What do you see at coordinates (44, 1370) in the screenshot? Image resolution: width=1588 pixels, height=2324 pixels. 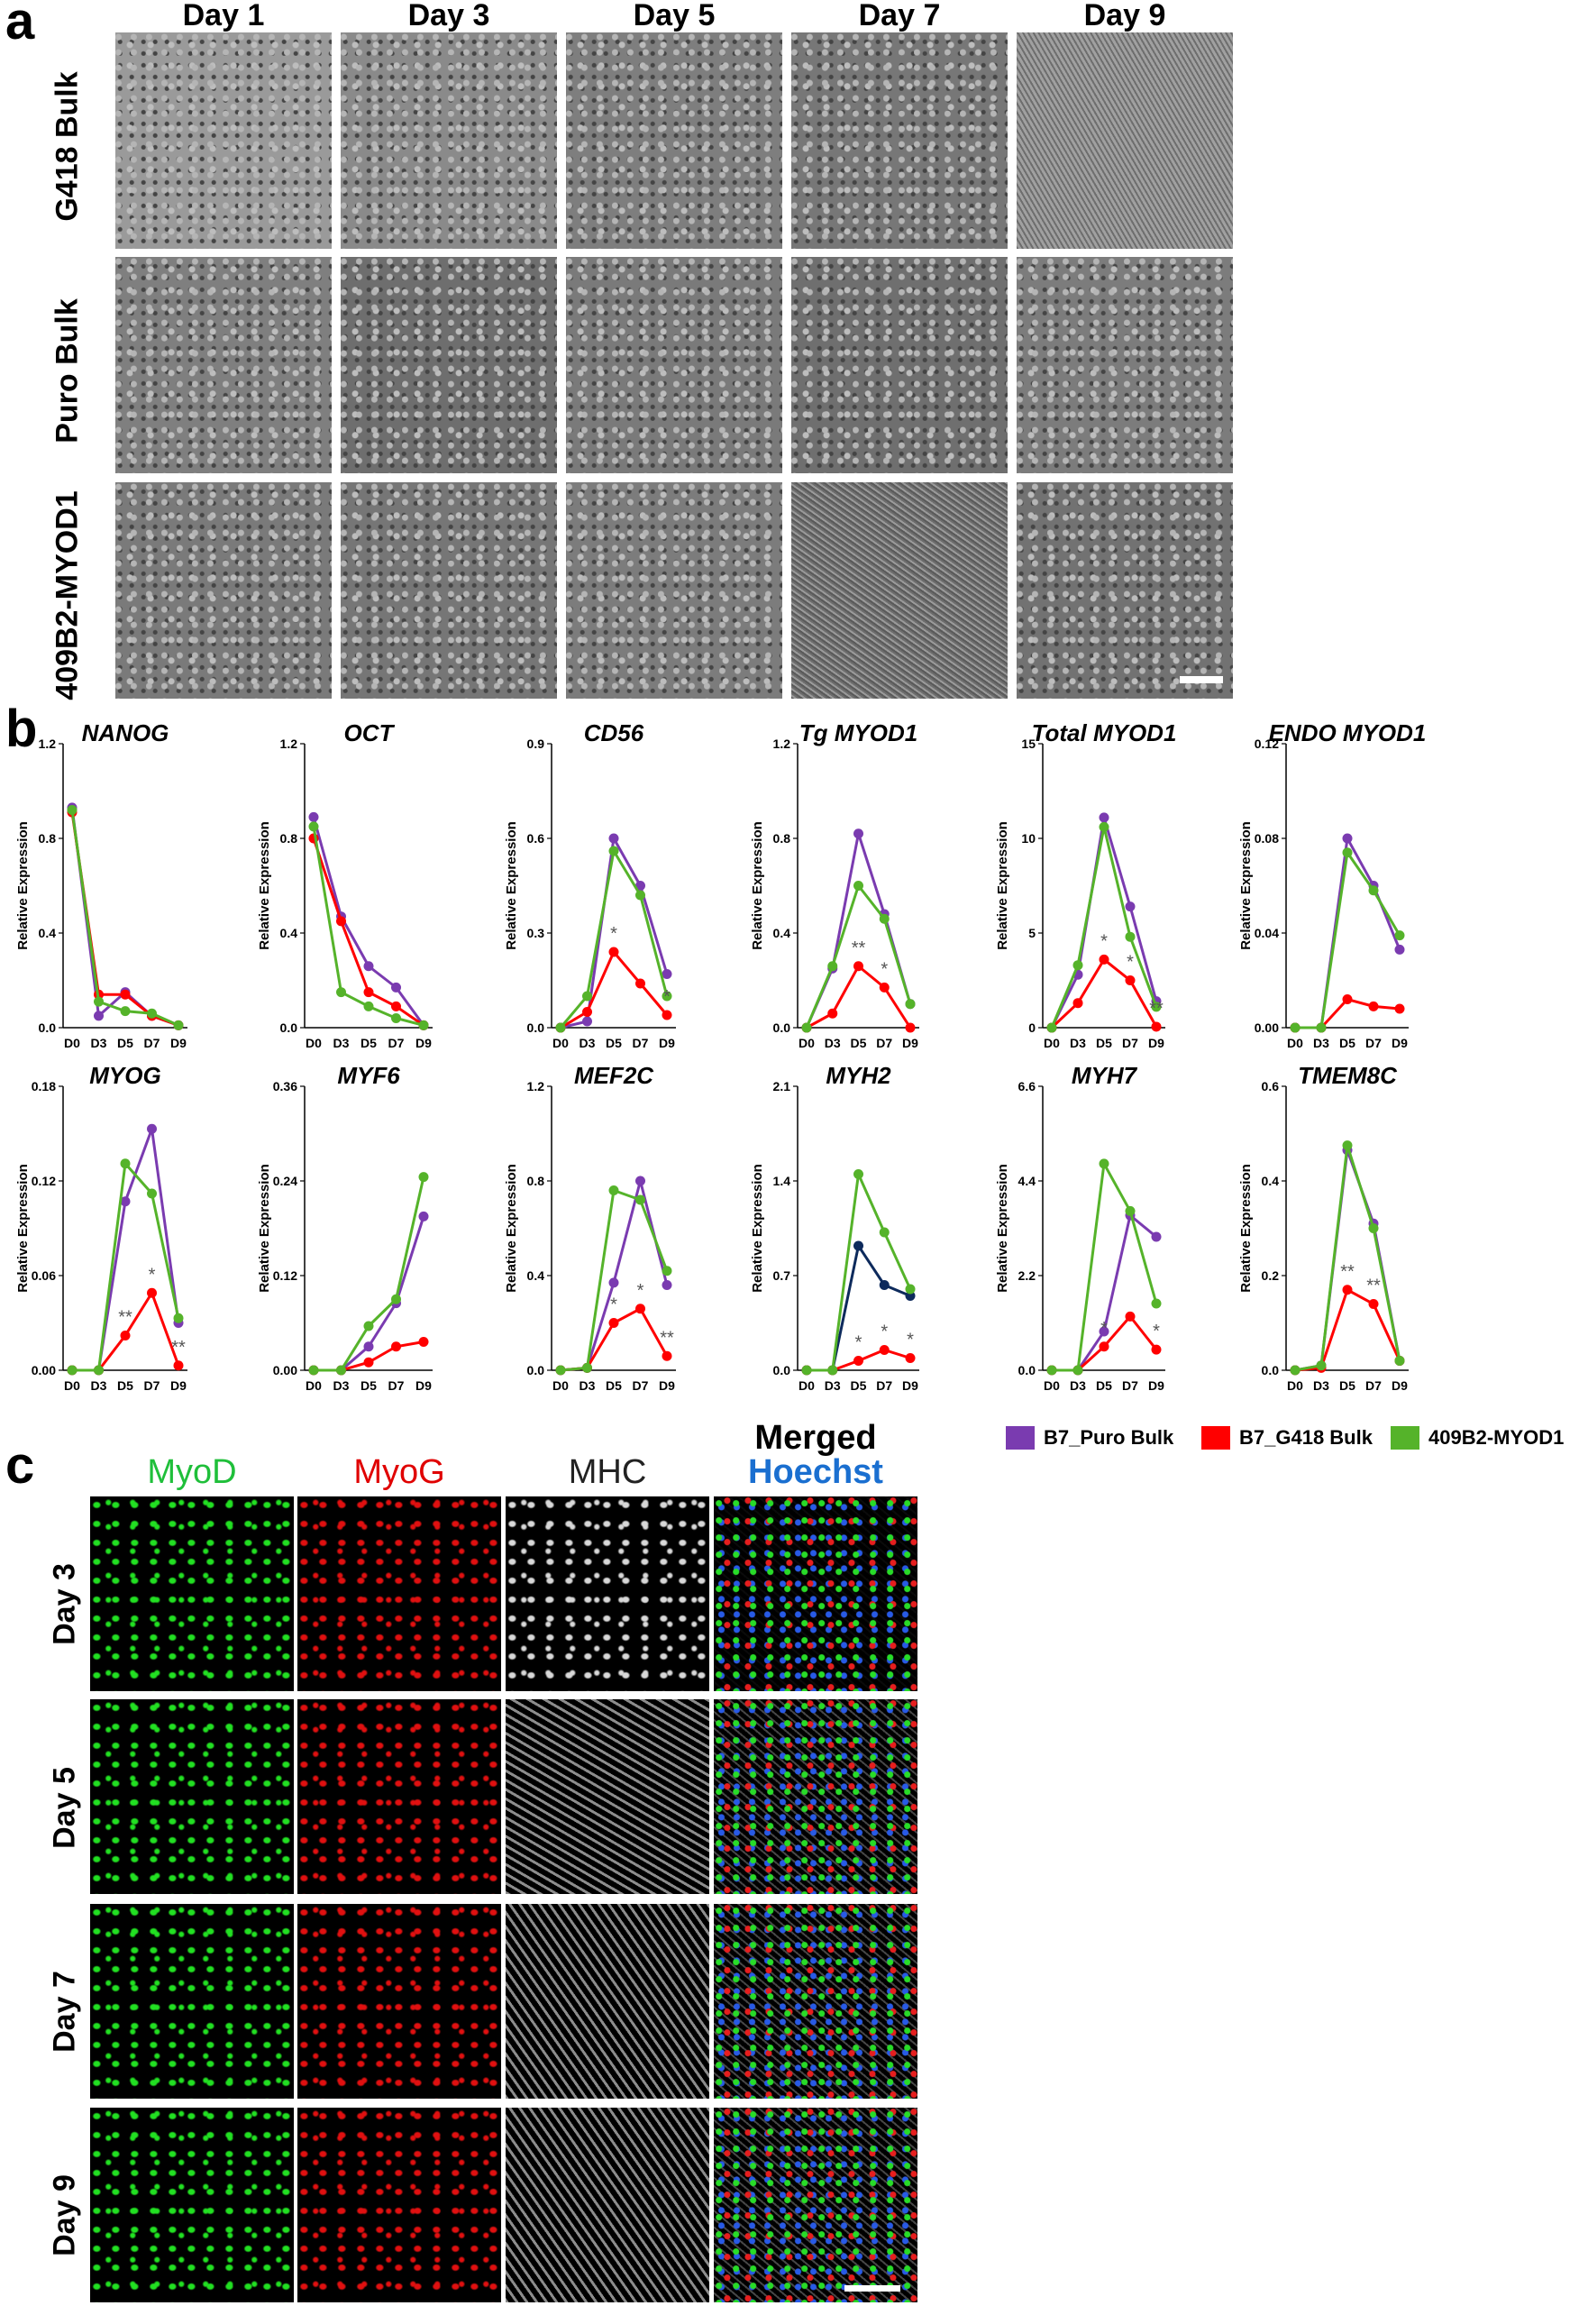 I see `y-tick-label: 0.00` at bounding box center [44, 1370].